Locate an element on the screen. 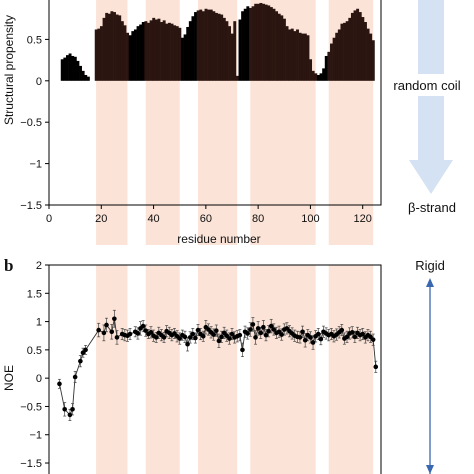 The width and height of the screenshot is (474, 474). a-x-axis-label: residue number is located at coordinates (218, 239).